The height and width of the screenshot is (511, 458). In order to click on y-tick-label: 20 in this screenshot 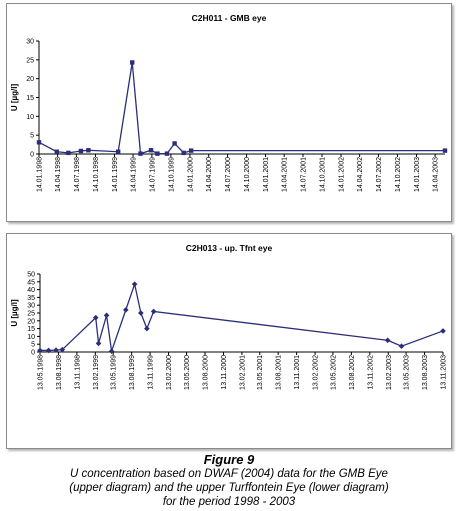, I will do `click(30, 79)`.